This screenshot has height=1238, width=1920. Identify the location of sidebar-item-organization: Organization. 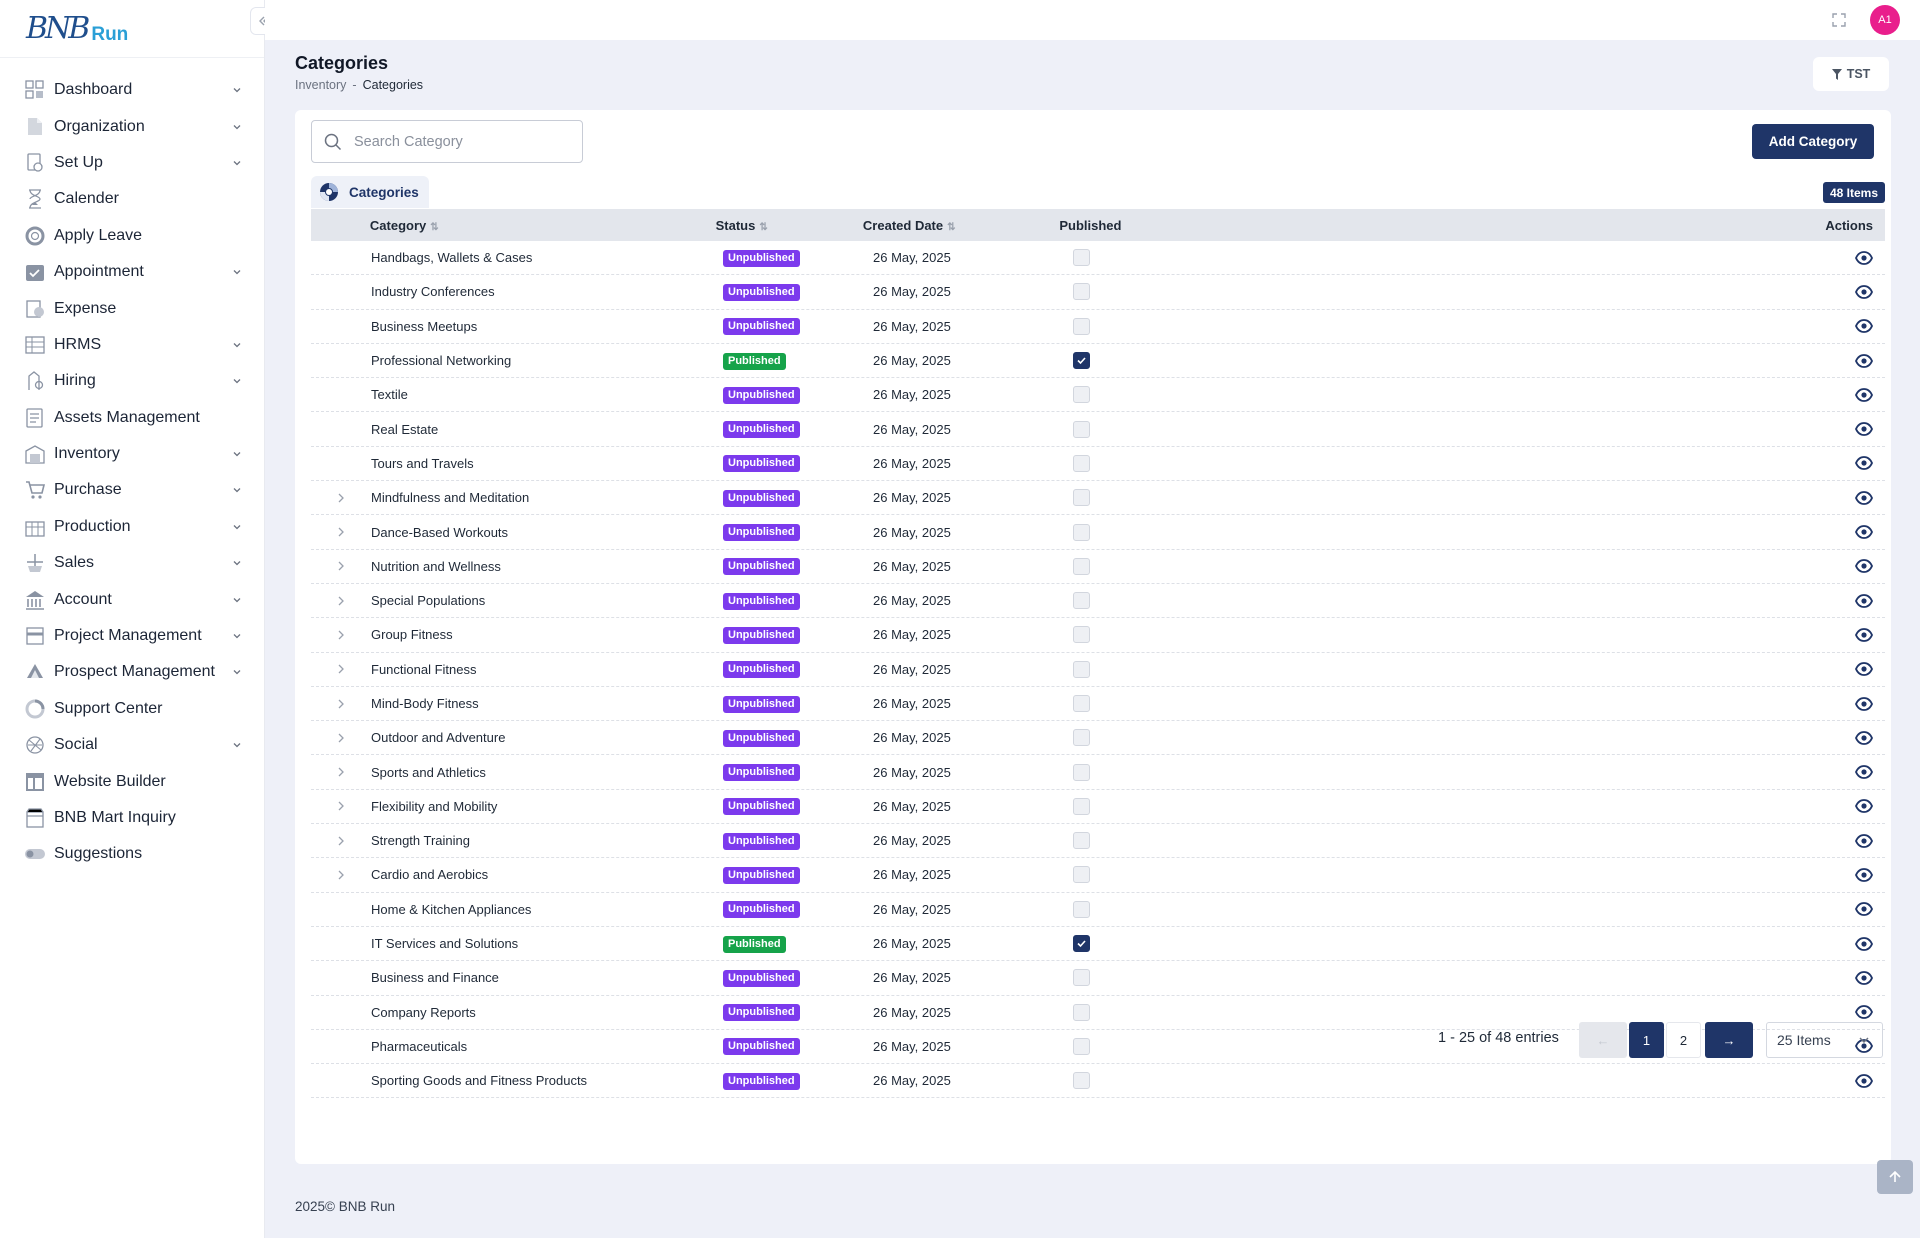
(132, 126).